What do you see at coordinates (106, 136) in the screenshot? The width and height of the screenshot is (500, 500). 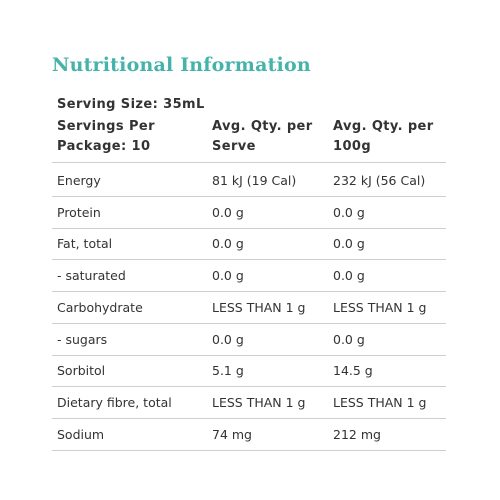 I see `servings-per-package: Servings Per Package: 10` at bounding box center [106, 136].